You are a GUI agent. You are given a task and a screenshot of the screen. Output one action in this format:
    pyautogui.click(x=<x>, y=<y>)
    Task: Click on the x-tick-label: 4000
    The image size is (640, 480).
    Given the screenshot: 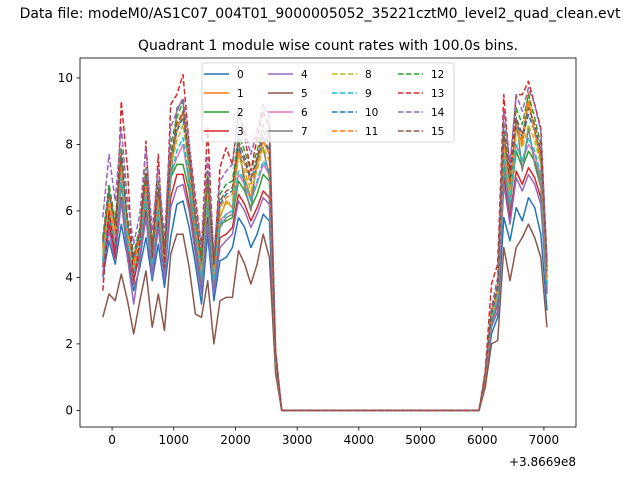 What is the action you would take?
    pyautogui.click(x=359, y=440)
    